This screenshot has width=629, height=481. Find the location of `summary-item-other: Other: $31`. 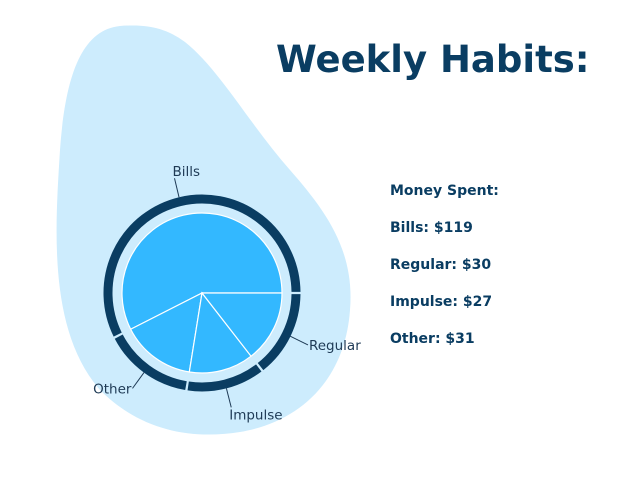

summary-item-other: Other: $31 is located at coordinates (432, 339).